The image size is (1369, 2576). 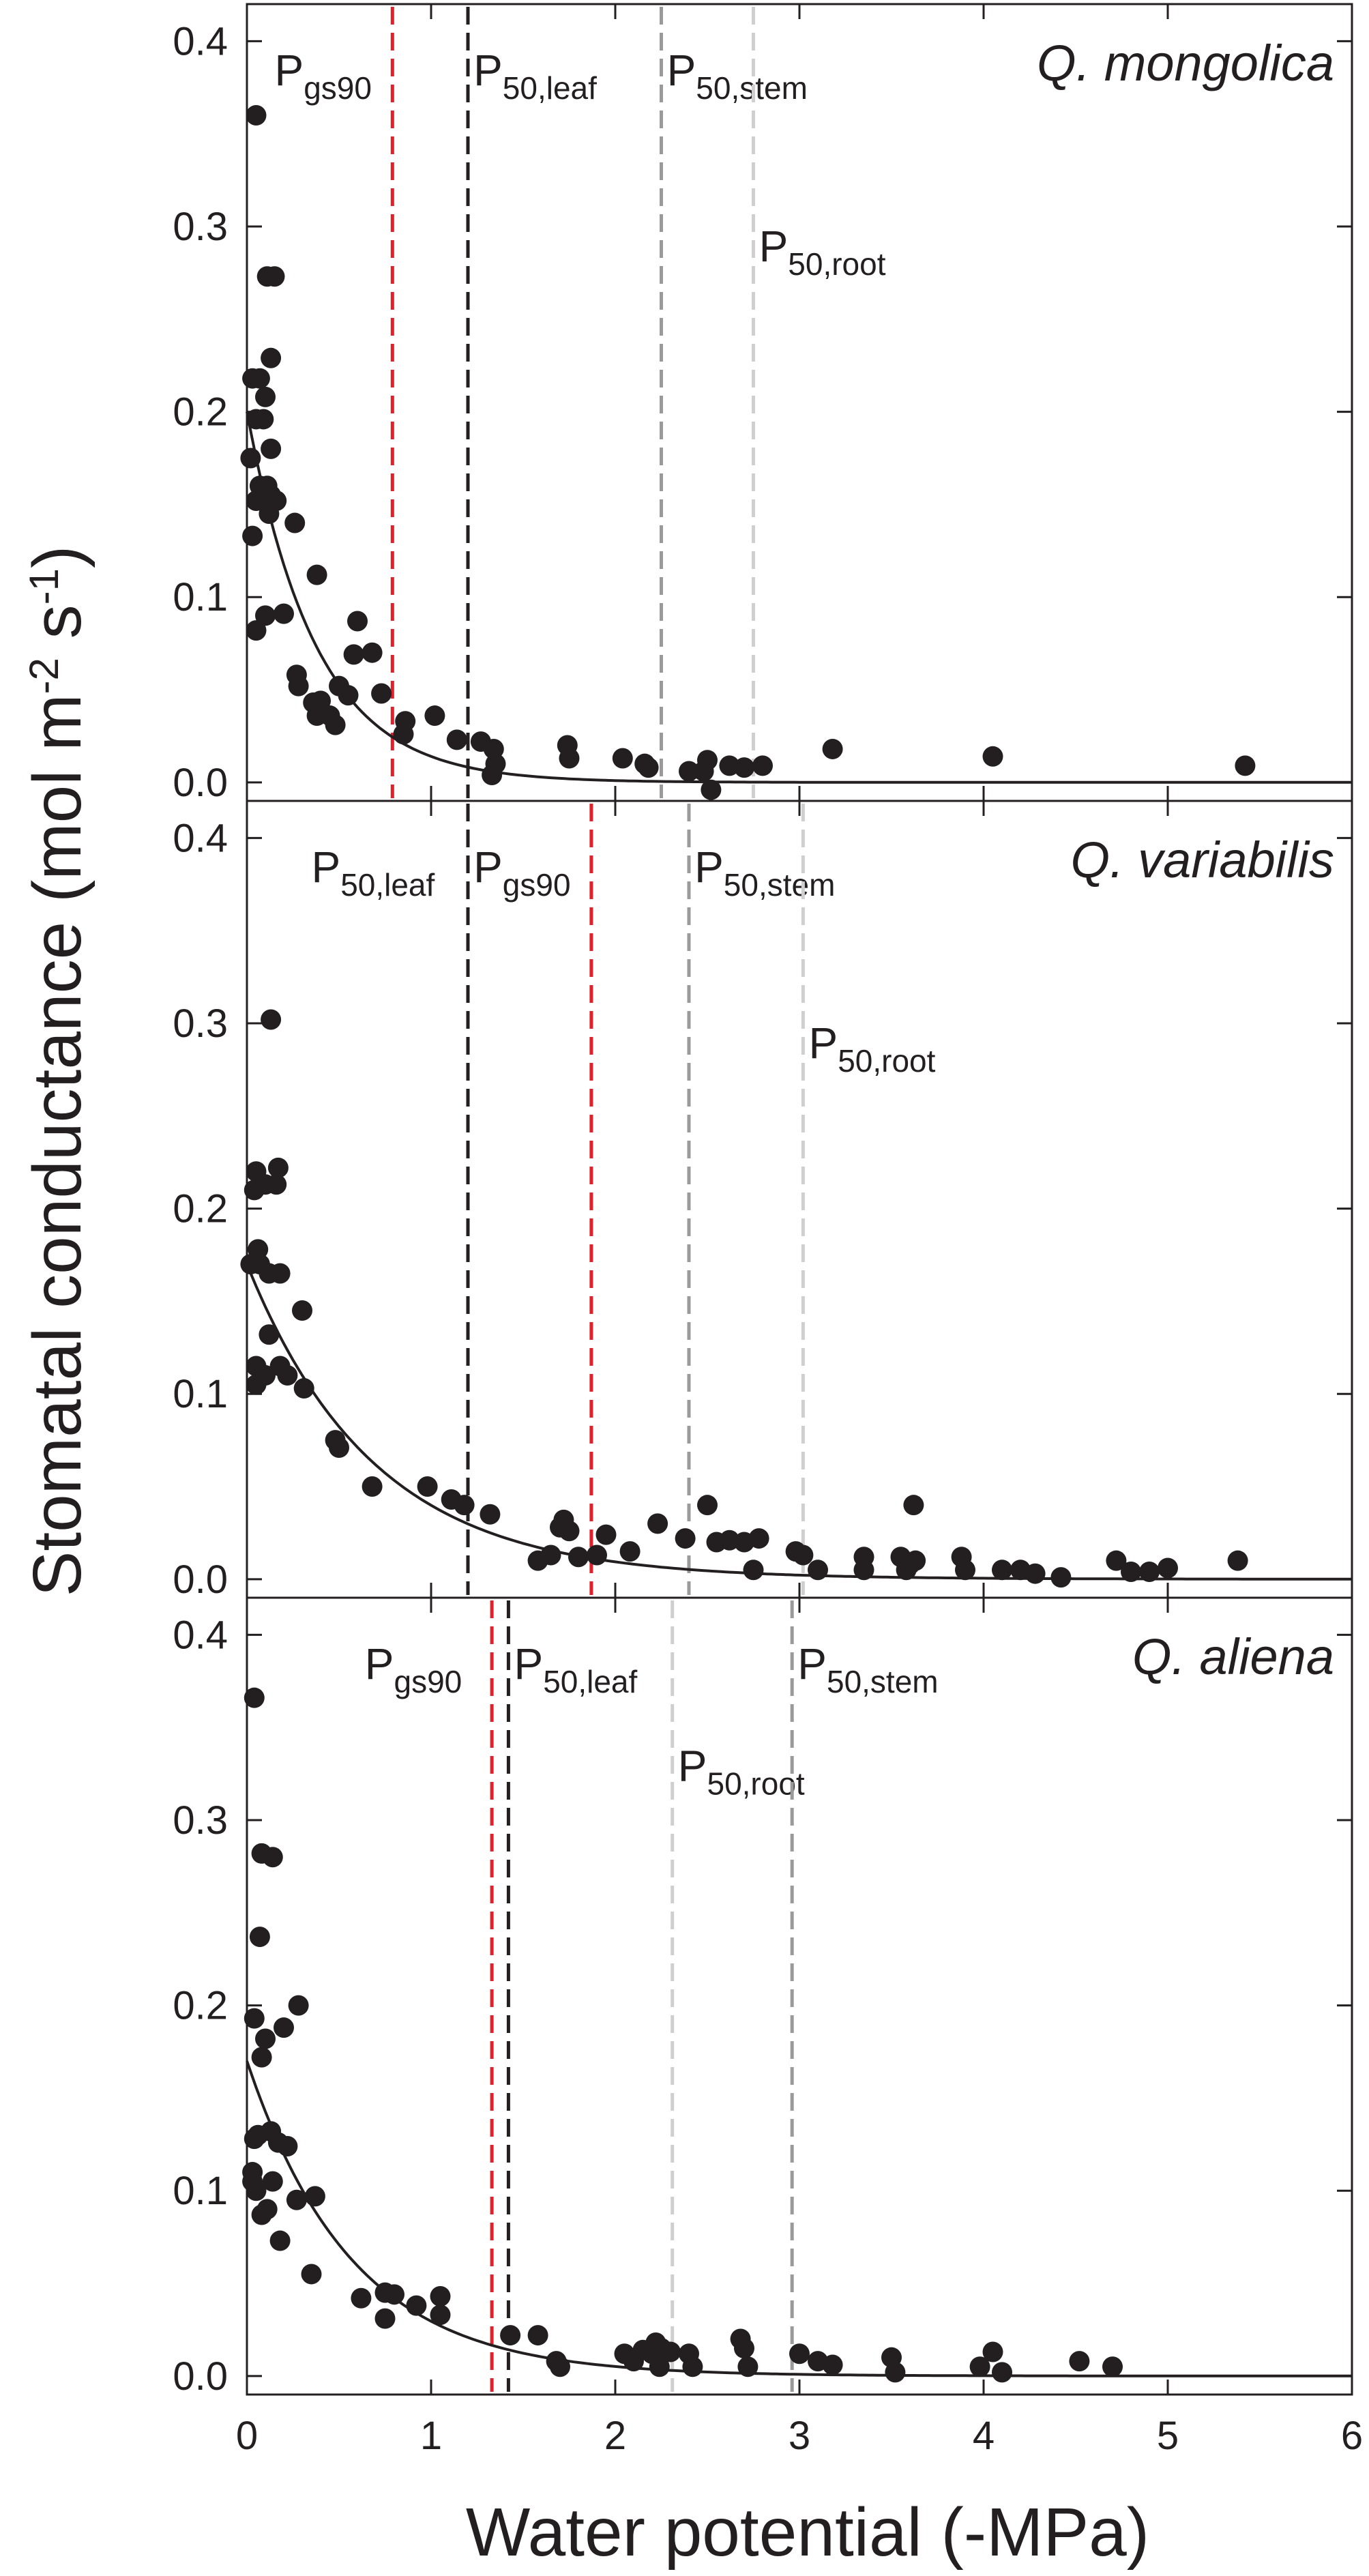 I want to click on species-label: Q. mongolica, so click(x=1185, y=63).